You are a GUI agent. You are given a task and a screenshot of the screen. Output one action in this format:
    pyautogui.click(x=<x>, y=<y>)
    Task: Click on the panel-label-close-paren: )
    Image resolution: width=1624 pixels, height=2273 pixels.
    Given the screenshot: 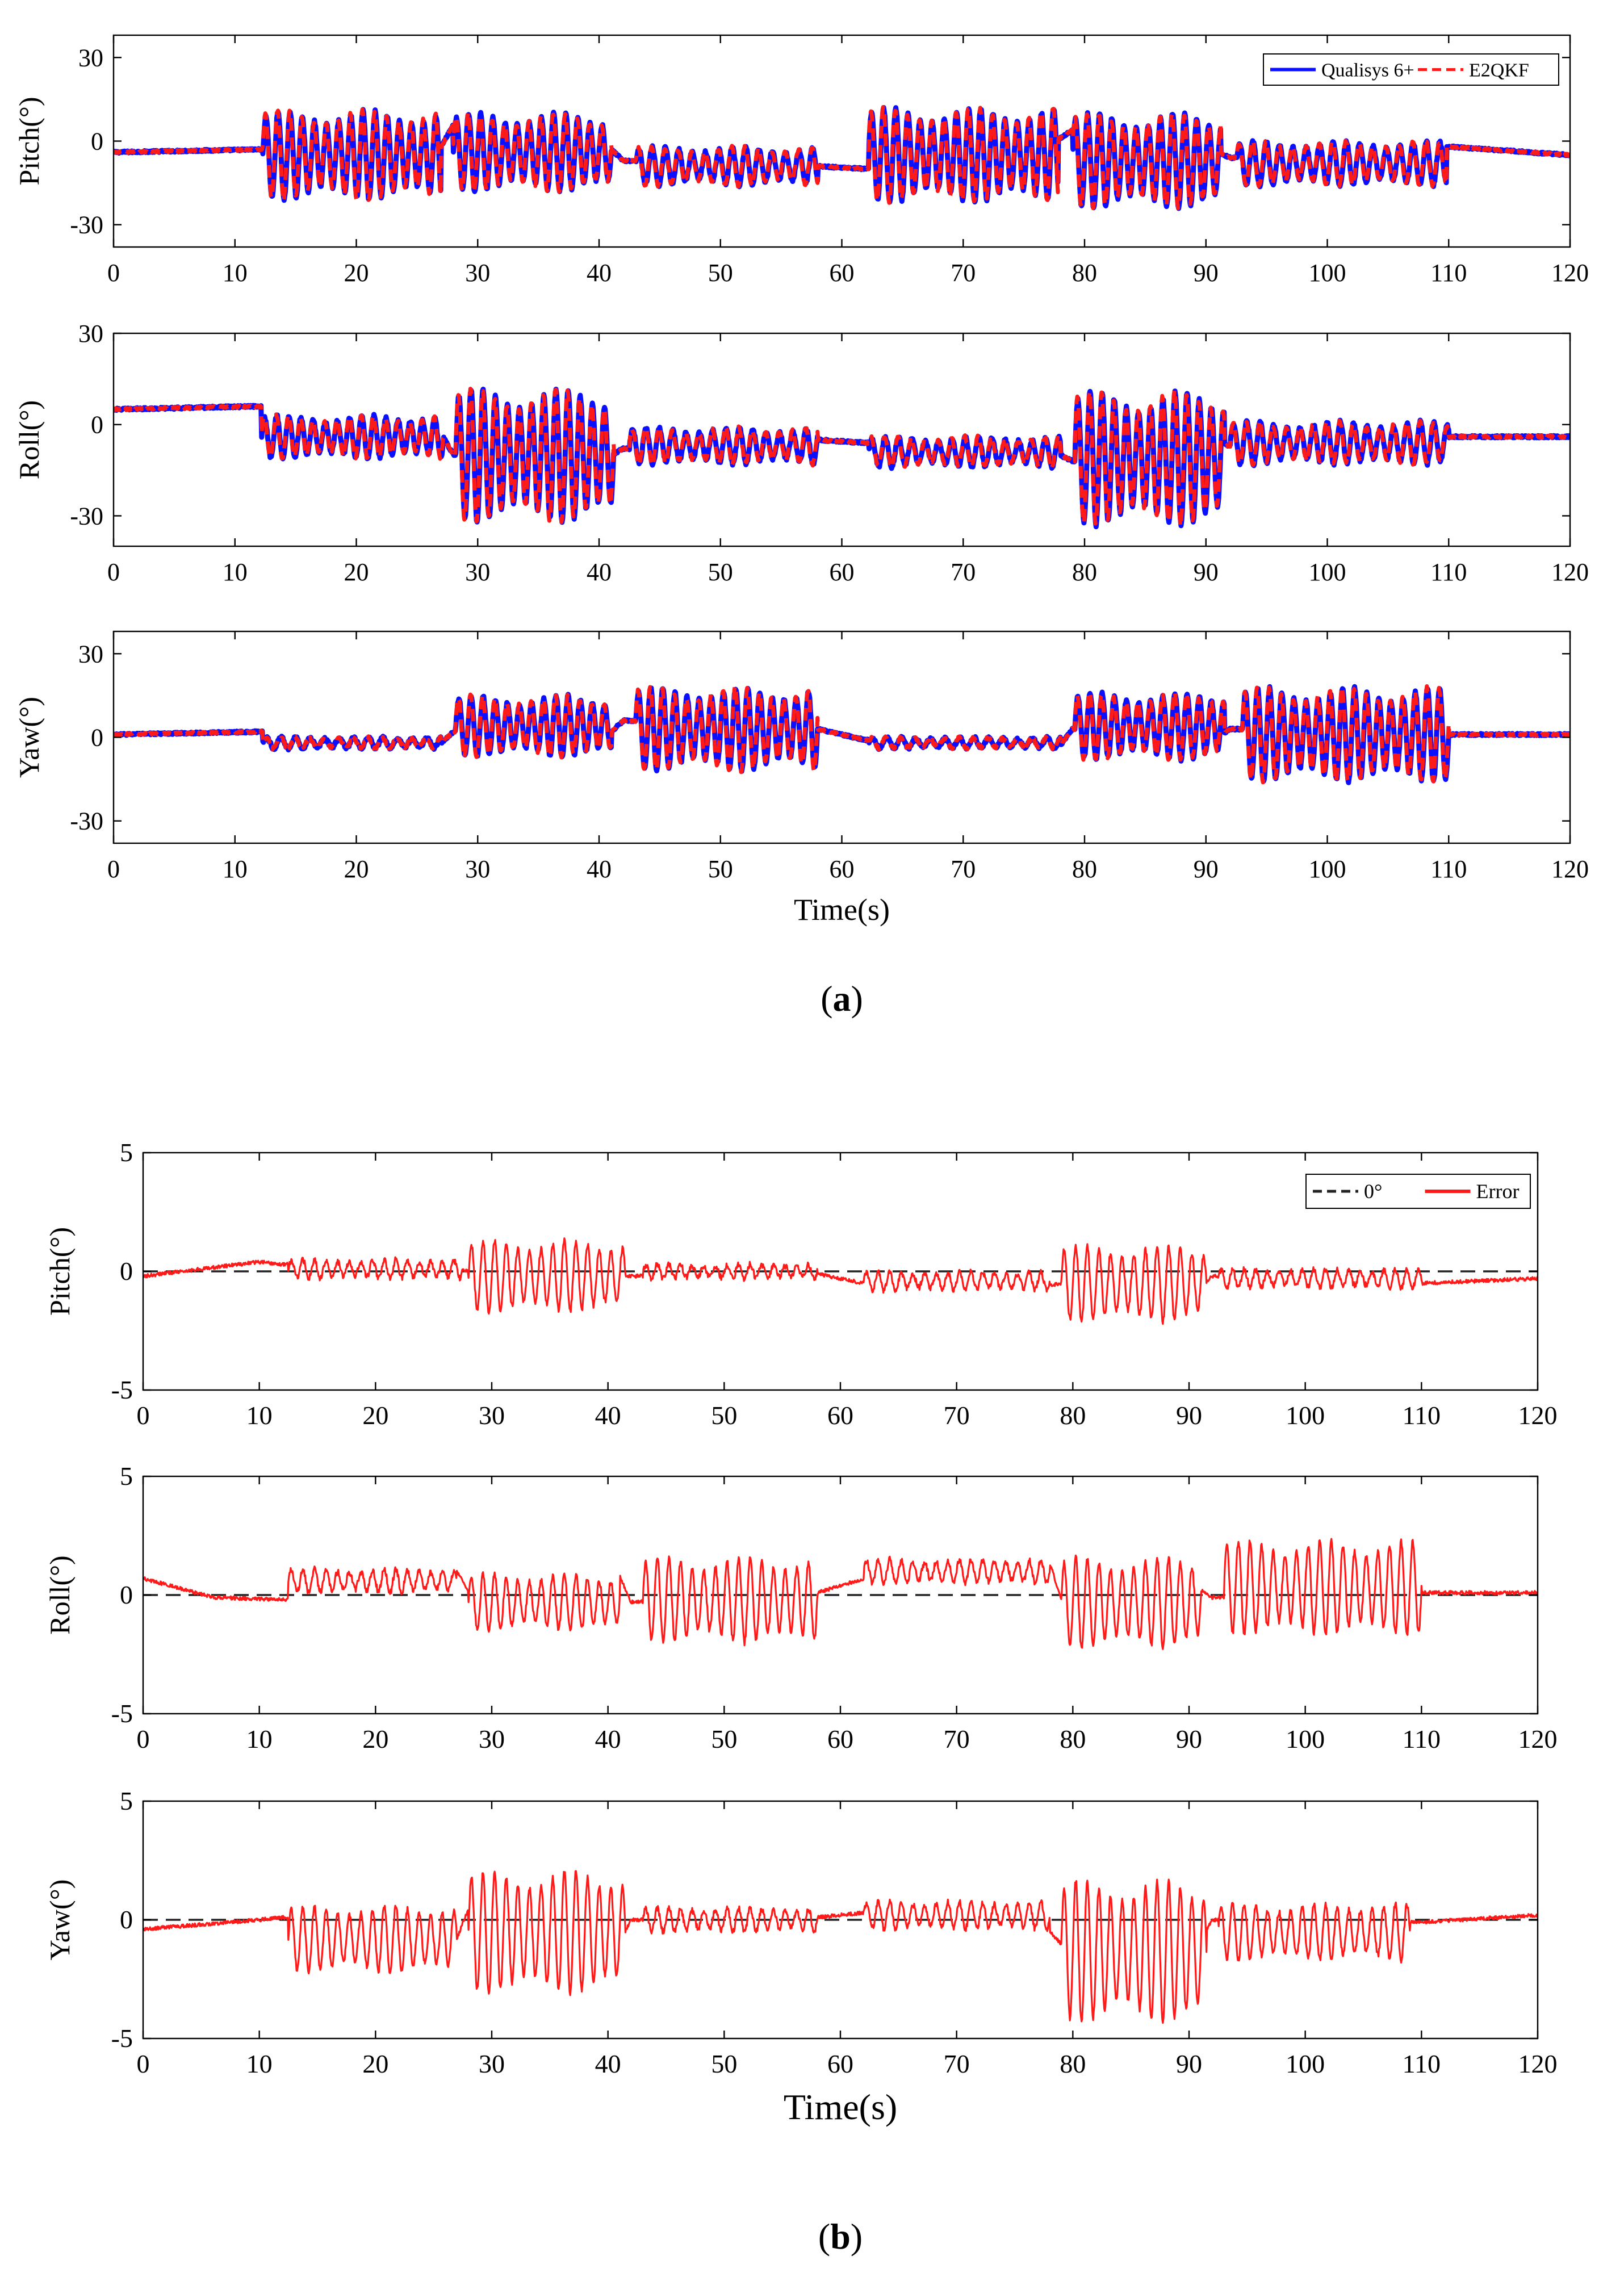 What is the action you would take?
    pyautogui.click(x=857, y=998)
    